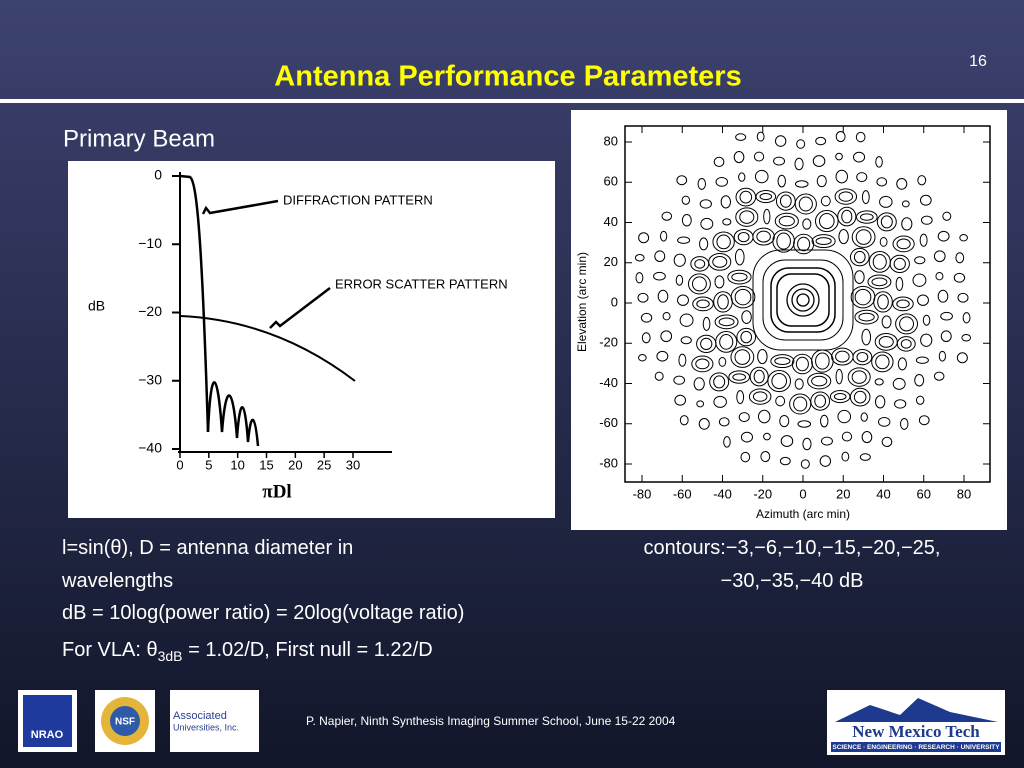 This screenshot has height=768, width=1024. What do you see at coordinates (233, 414) in the screenshot?
I see `sidelobes` at bounding box center [233, 414].